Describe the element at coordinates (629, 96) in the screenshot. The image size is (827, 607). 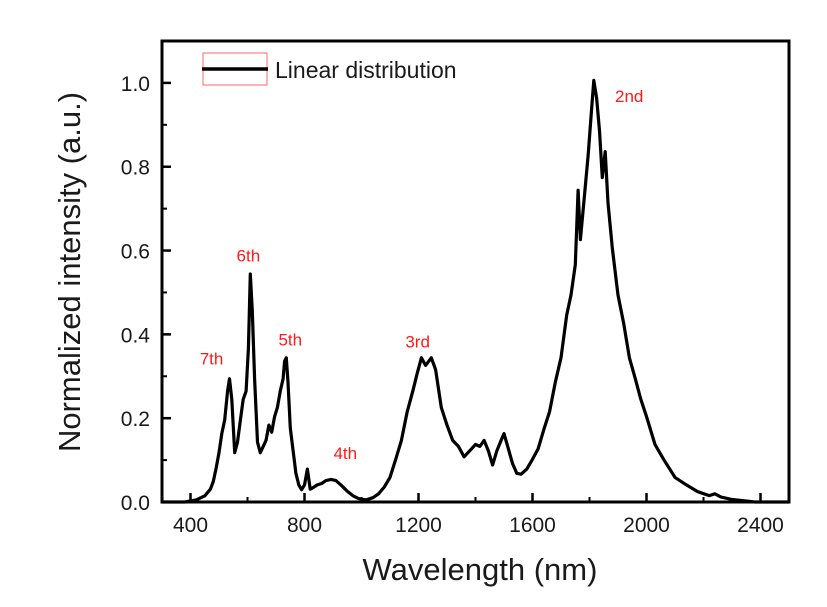
I see `peak-label-2nd: 2nd` at that location.